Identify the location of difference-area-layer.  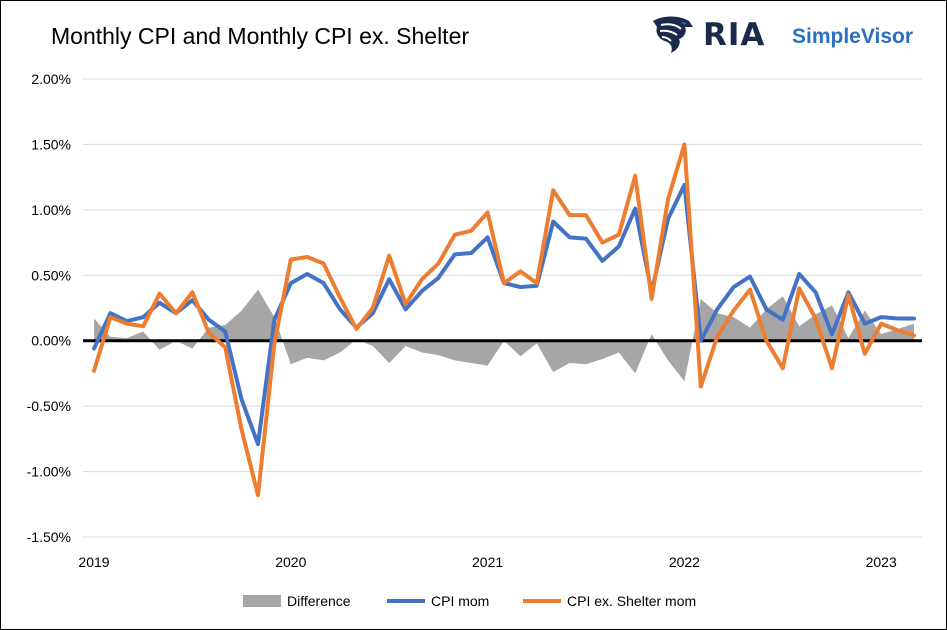
(504, 335).